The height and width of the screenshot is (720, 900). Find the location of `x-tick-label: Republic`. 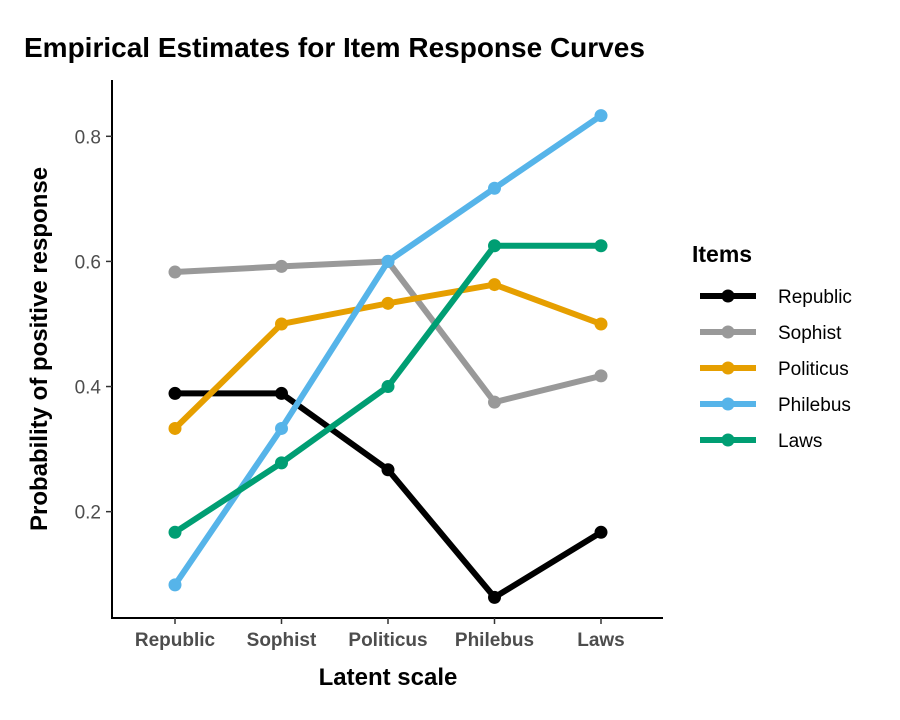

x-tick-label: Republic is located at coordinates (175, 640).